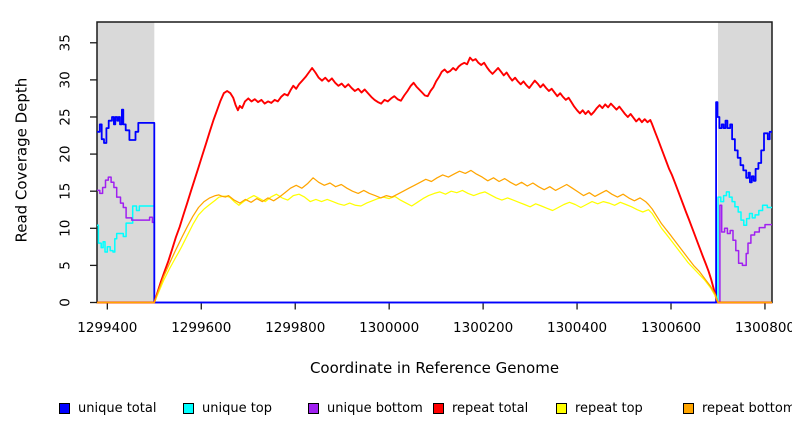 Image resolution: width=792 pixels, height=432 pixels. I want to click on x-tick-label: 1299600, so click(201, 328).